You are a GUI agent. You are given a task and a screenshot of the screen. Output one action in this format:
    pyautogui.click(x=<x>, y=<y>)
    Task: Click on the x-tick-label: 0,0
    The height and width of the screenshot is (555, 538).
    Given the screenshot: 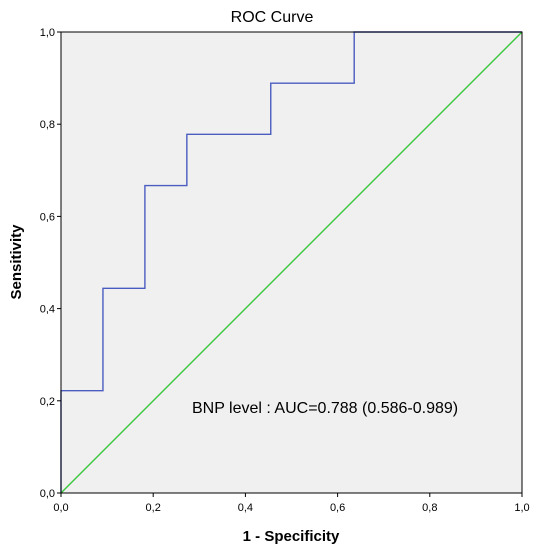 What is the action you would take?
    pyautogui.click(x=60, y=508)
    